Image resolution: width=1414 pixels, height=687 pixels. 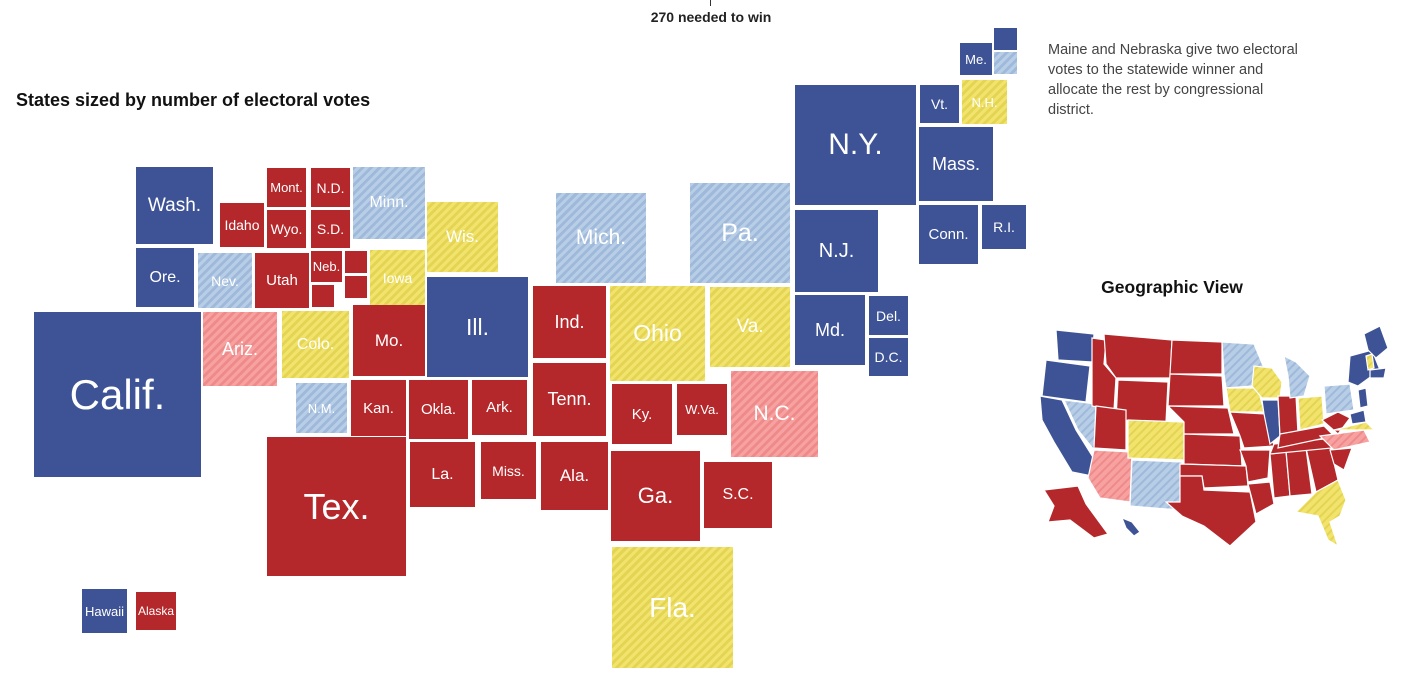 I want to click on state-tile-oklahoma: Okla., so click(x=438, y=409).